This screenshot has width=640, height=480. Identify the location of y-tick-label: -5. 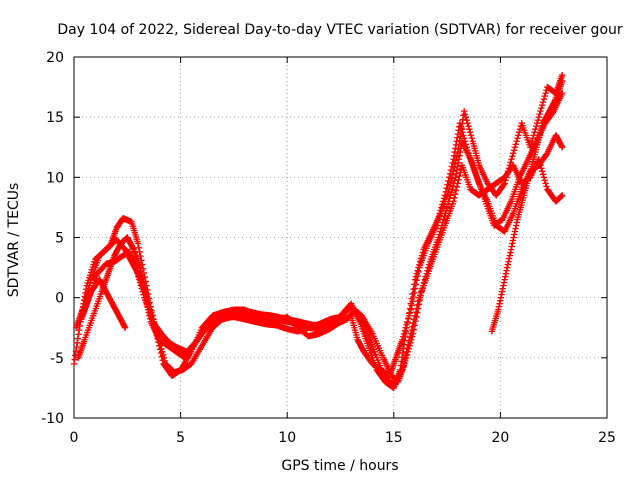
(57, 359).